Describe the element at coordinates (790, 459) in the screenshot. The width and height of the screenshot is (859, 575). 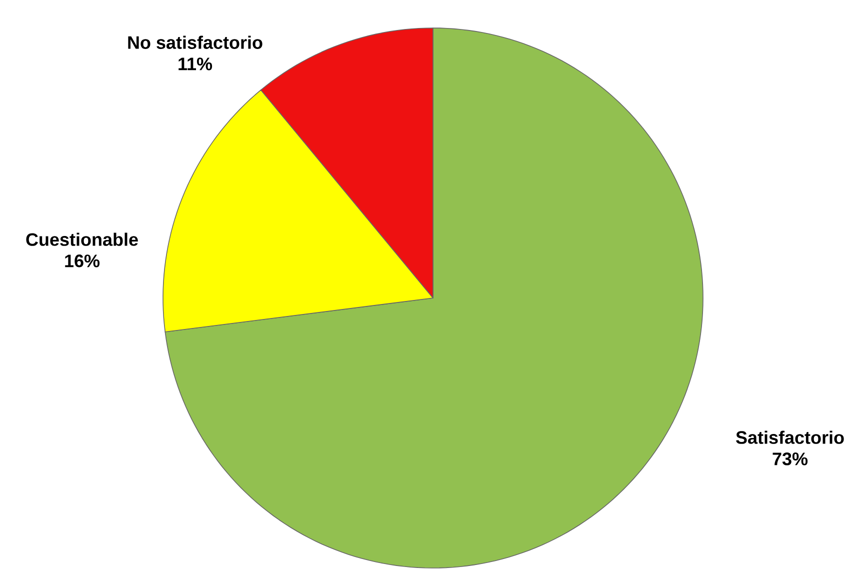
I see `data-label: 73%` at that location.